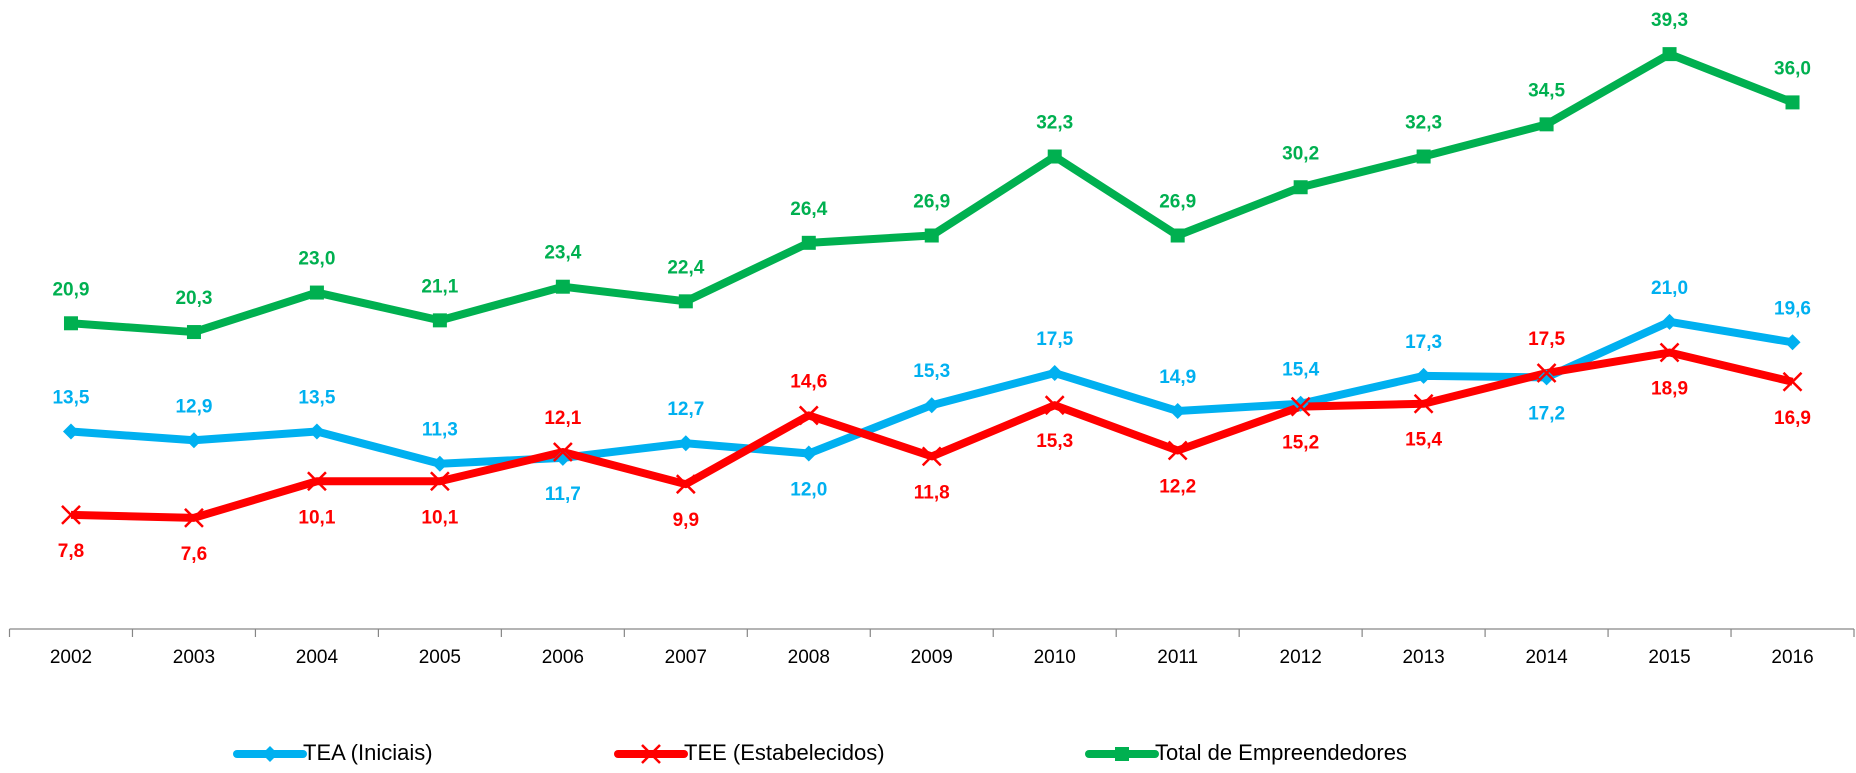 The height and width of the screenshot is (773, 1856). Describe the element at coordinates (932, 492) in the screenshot. I see `data-label: 11,8` at that location.